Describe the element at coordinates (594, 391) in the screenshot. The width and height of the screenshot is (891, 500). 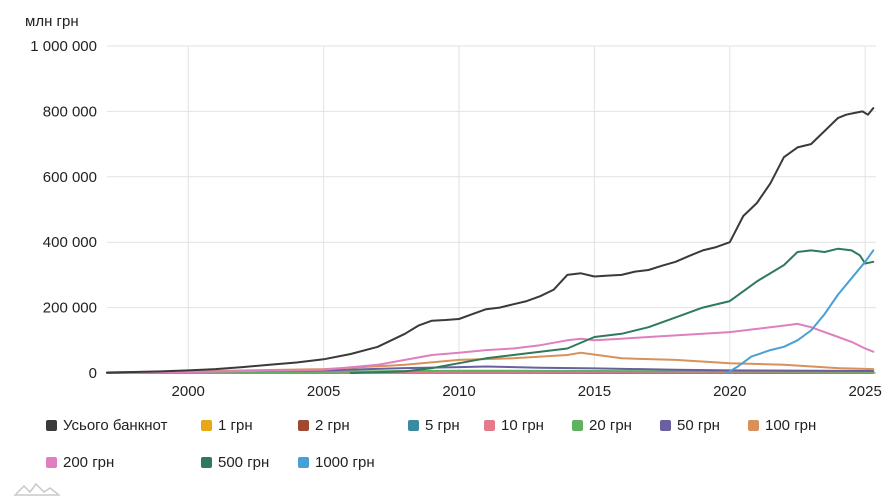
I see `x-tick-label: 2015` at that location.